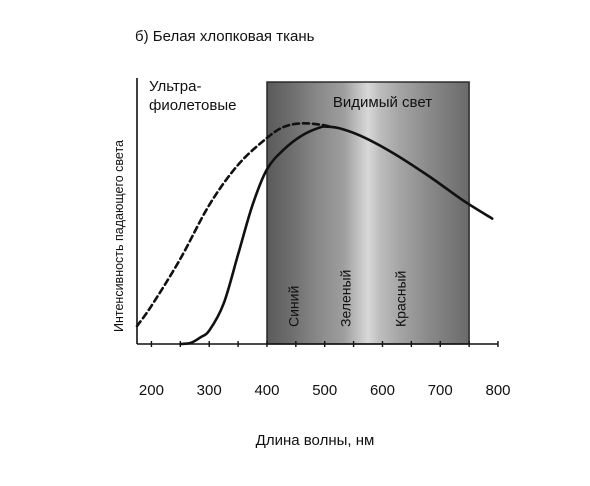 The width and height of the screenshot is (590, 486). Describe the element at coordinates (382, 102) in the screenshot. I see `visible-region-label: Видимый свет` at that location.